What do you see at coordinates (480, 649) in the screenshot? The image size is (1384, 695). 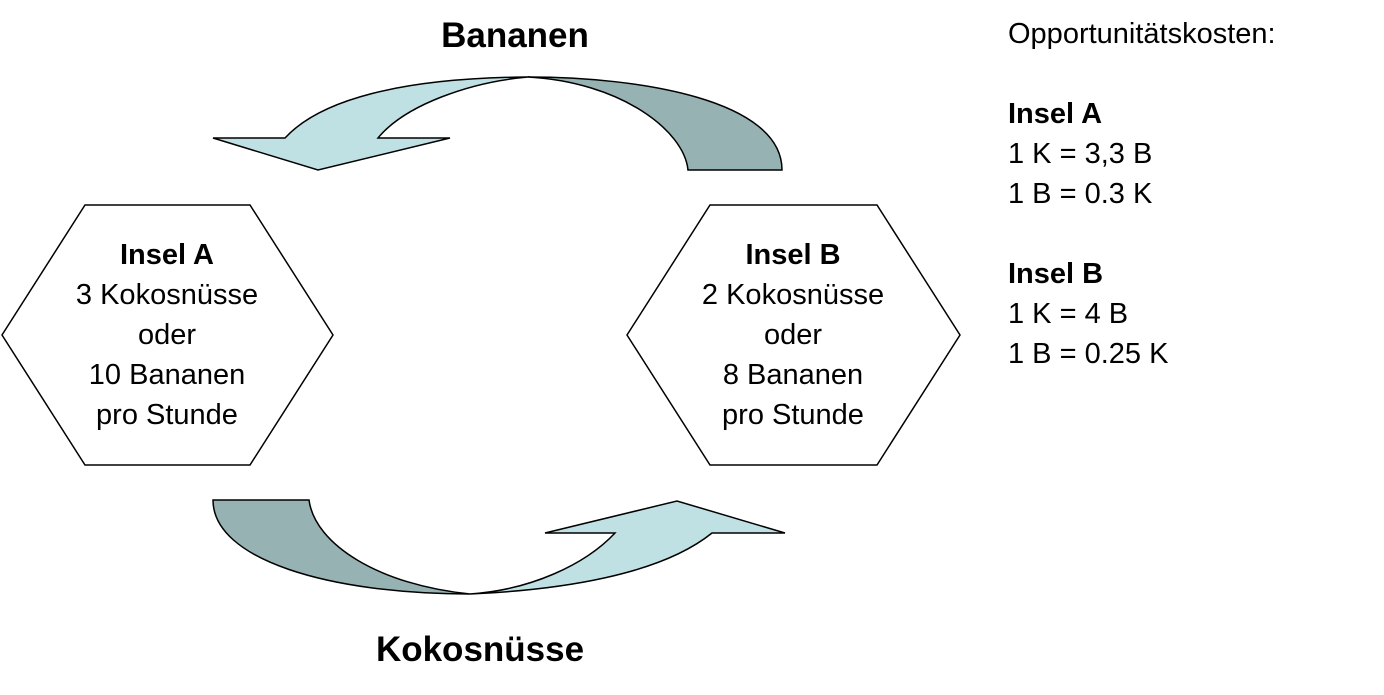 I see `flow-label-kokosnuesse: Kokosnüsse` at bounding box center [480, 649].